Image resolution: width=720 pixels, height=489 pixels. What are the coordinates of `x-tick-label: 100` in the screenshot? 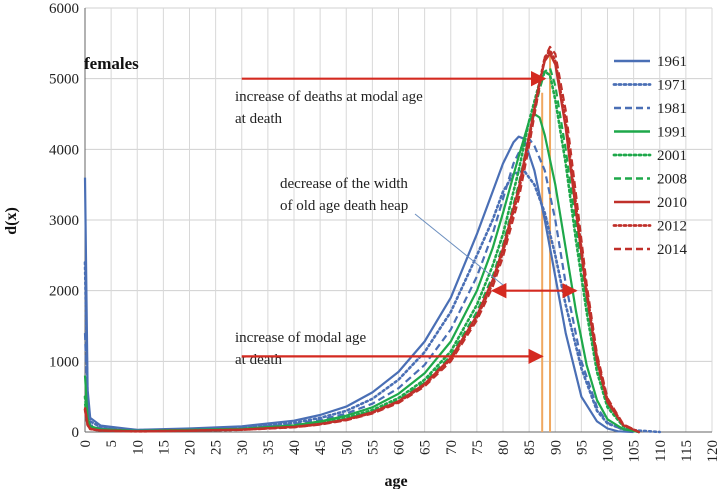 It's located at (609, 451).